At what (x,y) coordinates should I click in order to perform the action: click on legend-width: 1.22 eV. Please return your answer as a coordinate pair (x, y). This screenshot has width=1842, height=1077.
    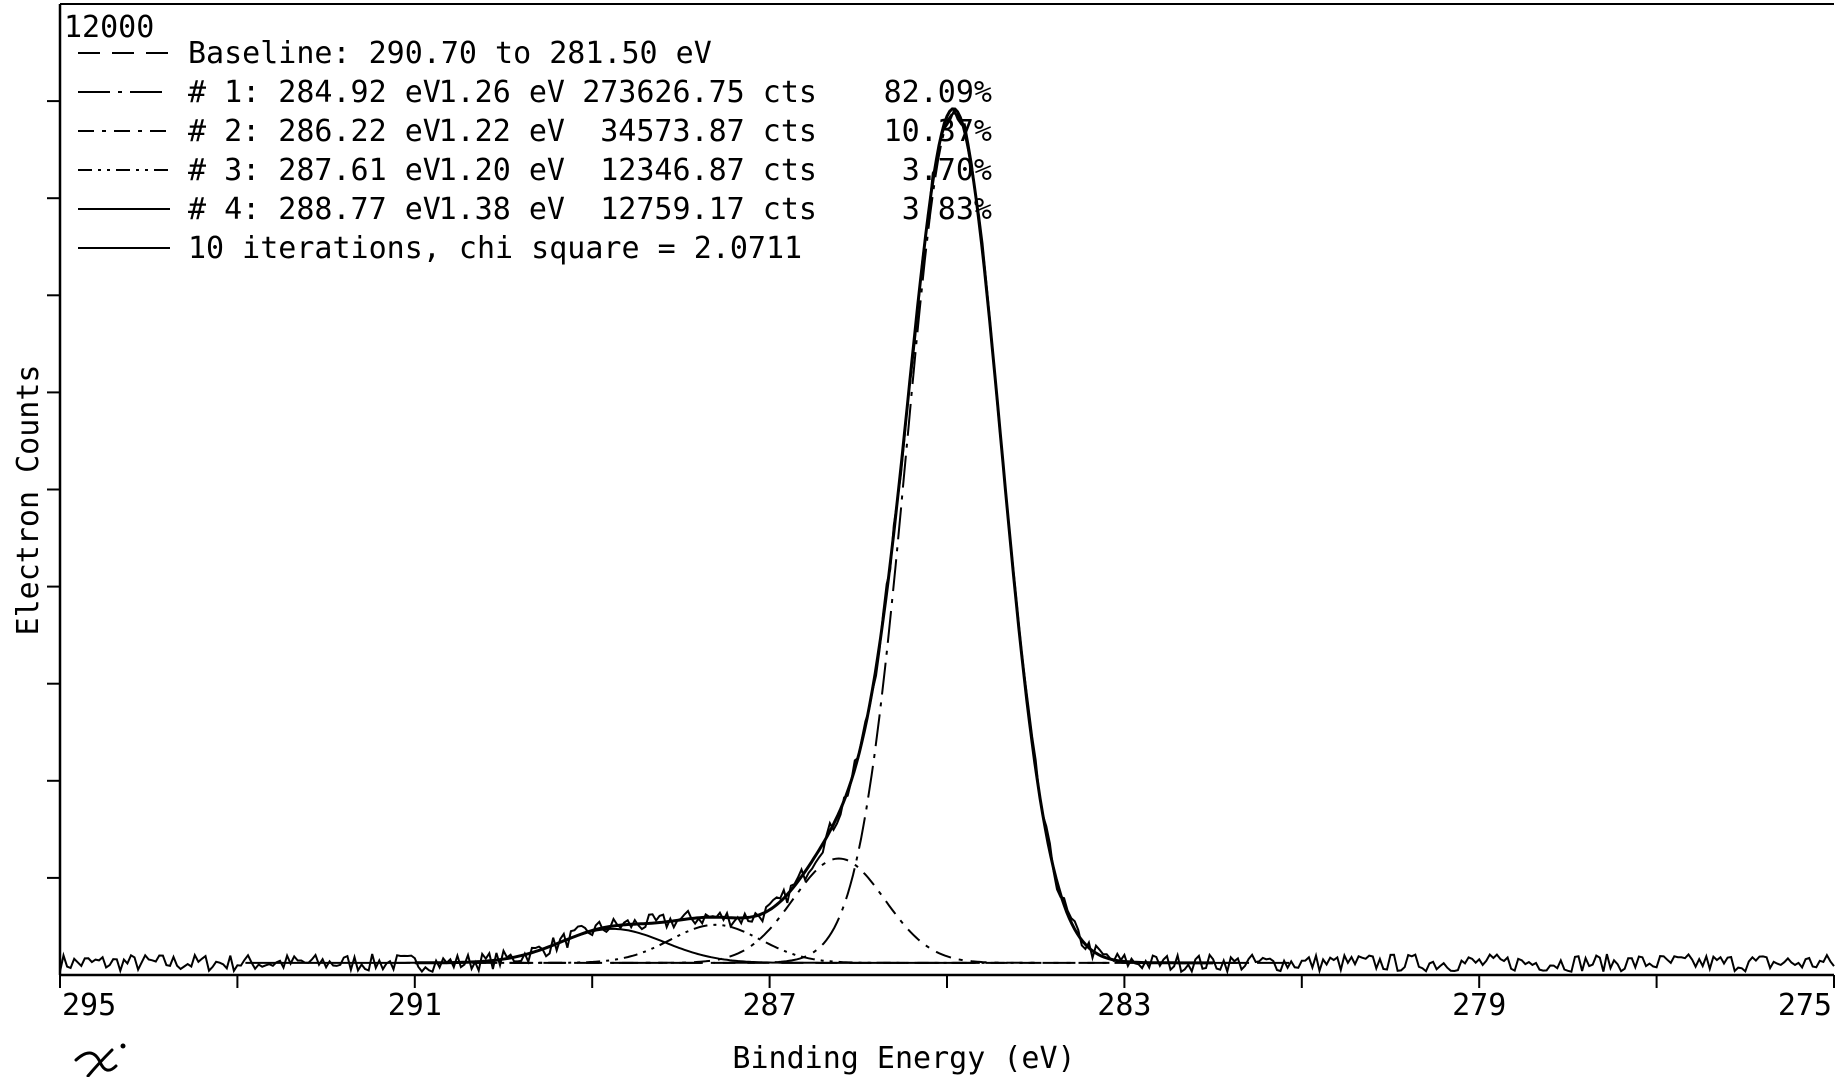
    Looking at the image, I should click on (502, 131).